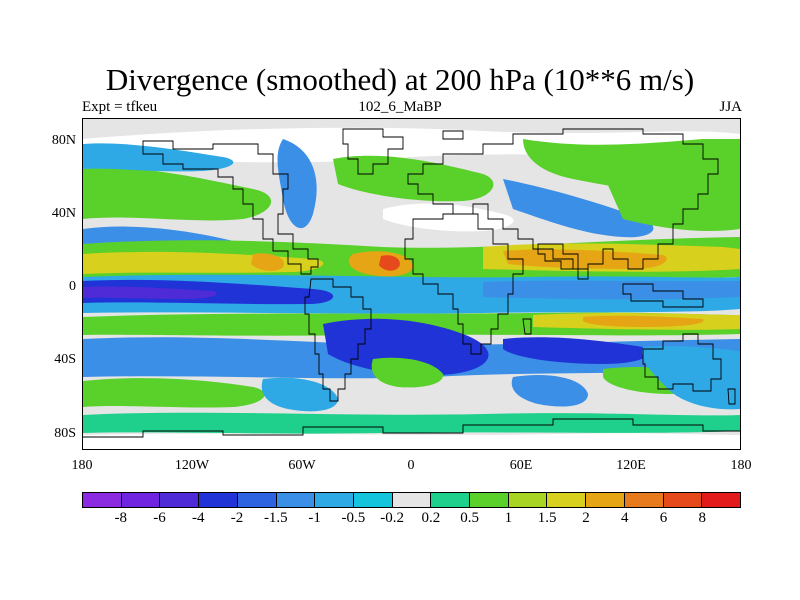 The height and width of the screenshot is (600, 800). Describe the element at coordinates (338, 340) in the screenshot. I see `coastline-south-america` at that location.